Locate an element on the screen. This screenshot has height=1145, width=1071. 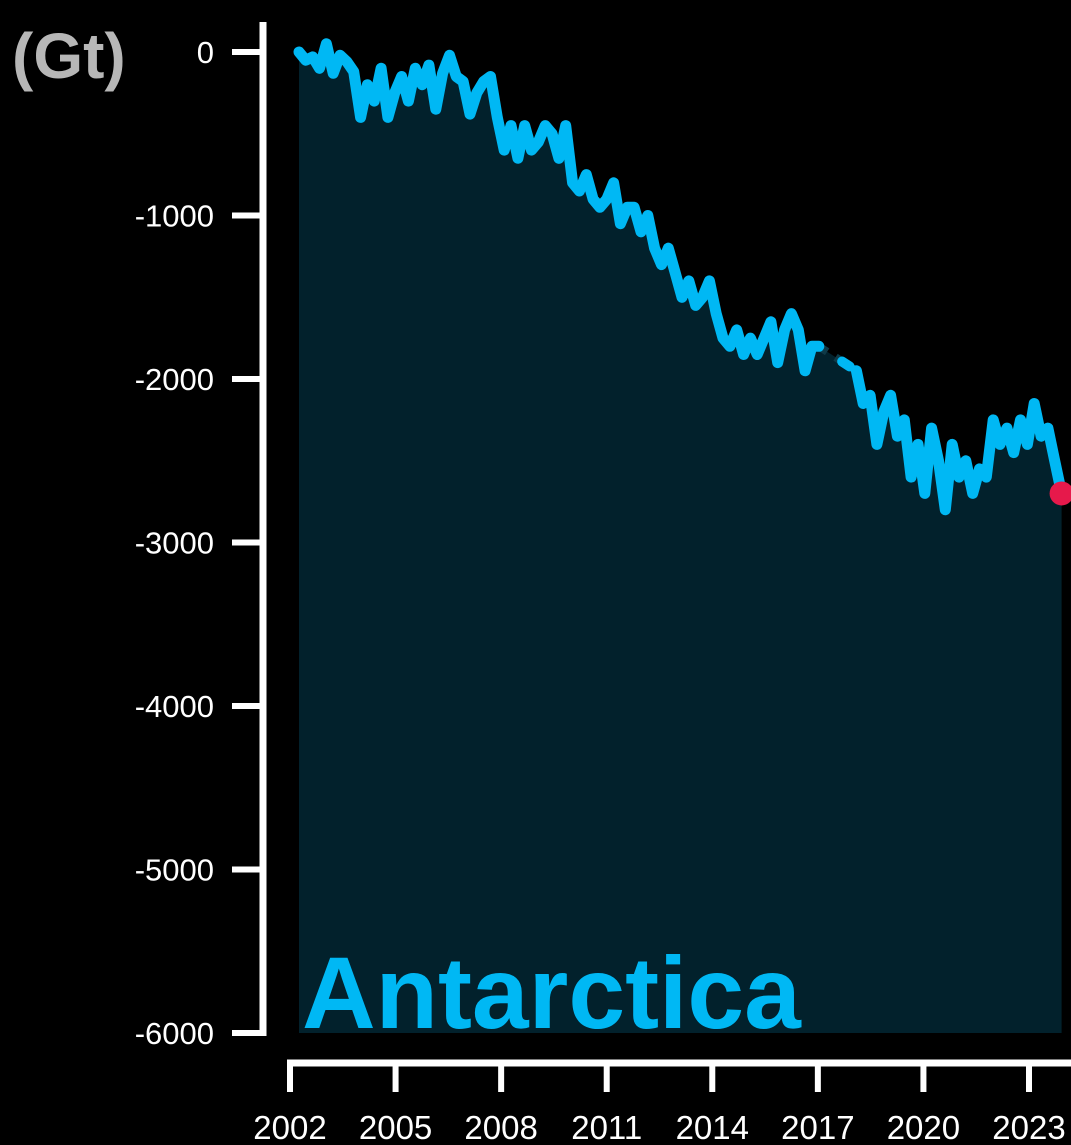
y-tick-label: -6000 is located at coordinates (174, 1033).